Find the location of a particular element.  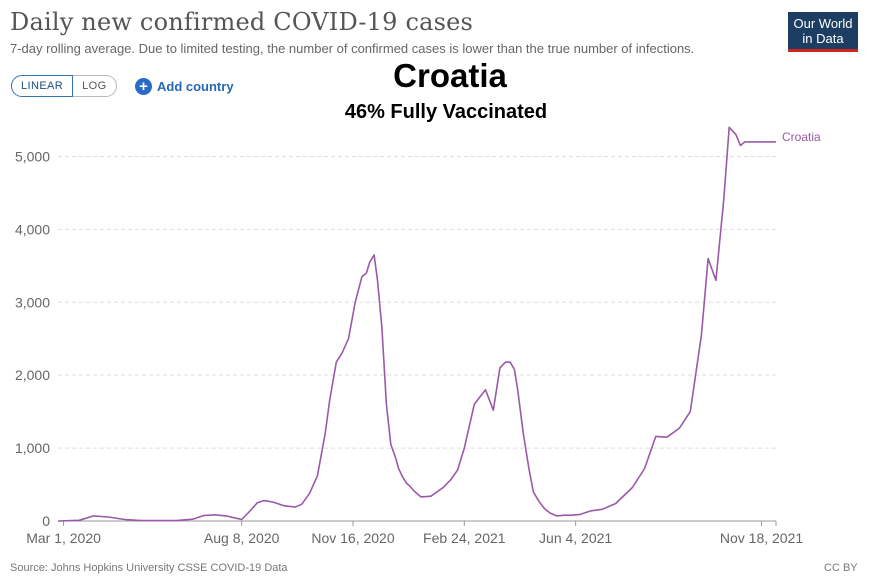

logo-line-2: in Data is located at coordinates (823, 38).